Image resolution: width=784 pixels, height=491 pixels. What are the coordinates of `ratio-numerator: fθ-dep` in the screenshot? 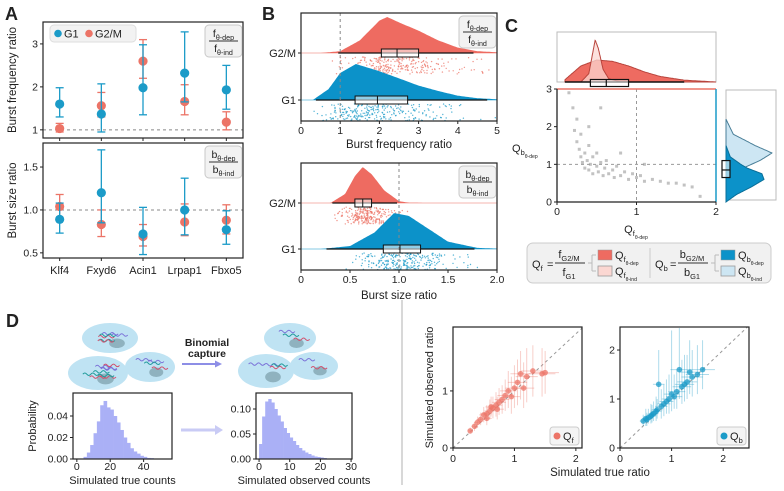 It's located at (223, 35).